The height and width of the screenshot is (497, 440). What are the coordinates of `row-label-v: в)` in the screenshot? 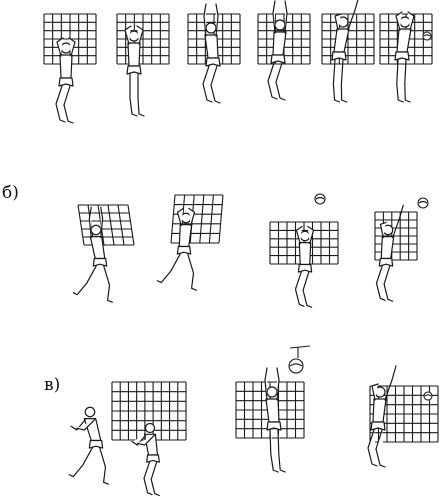 It's located at (52, 385).